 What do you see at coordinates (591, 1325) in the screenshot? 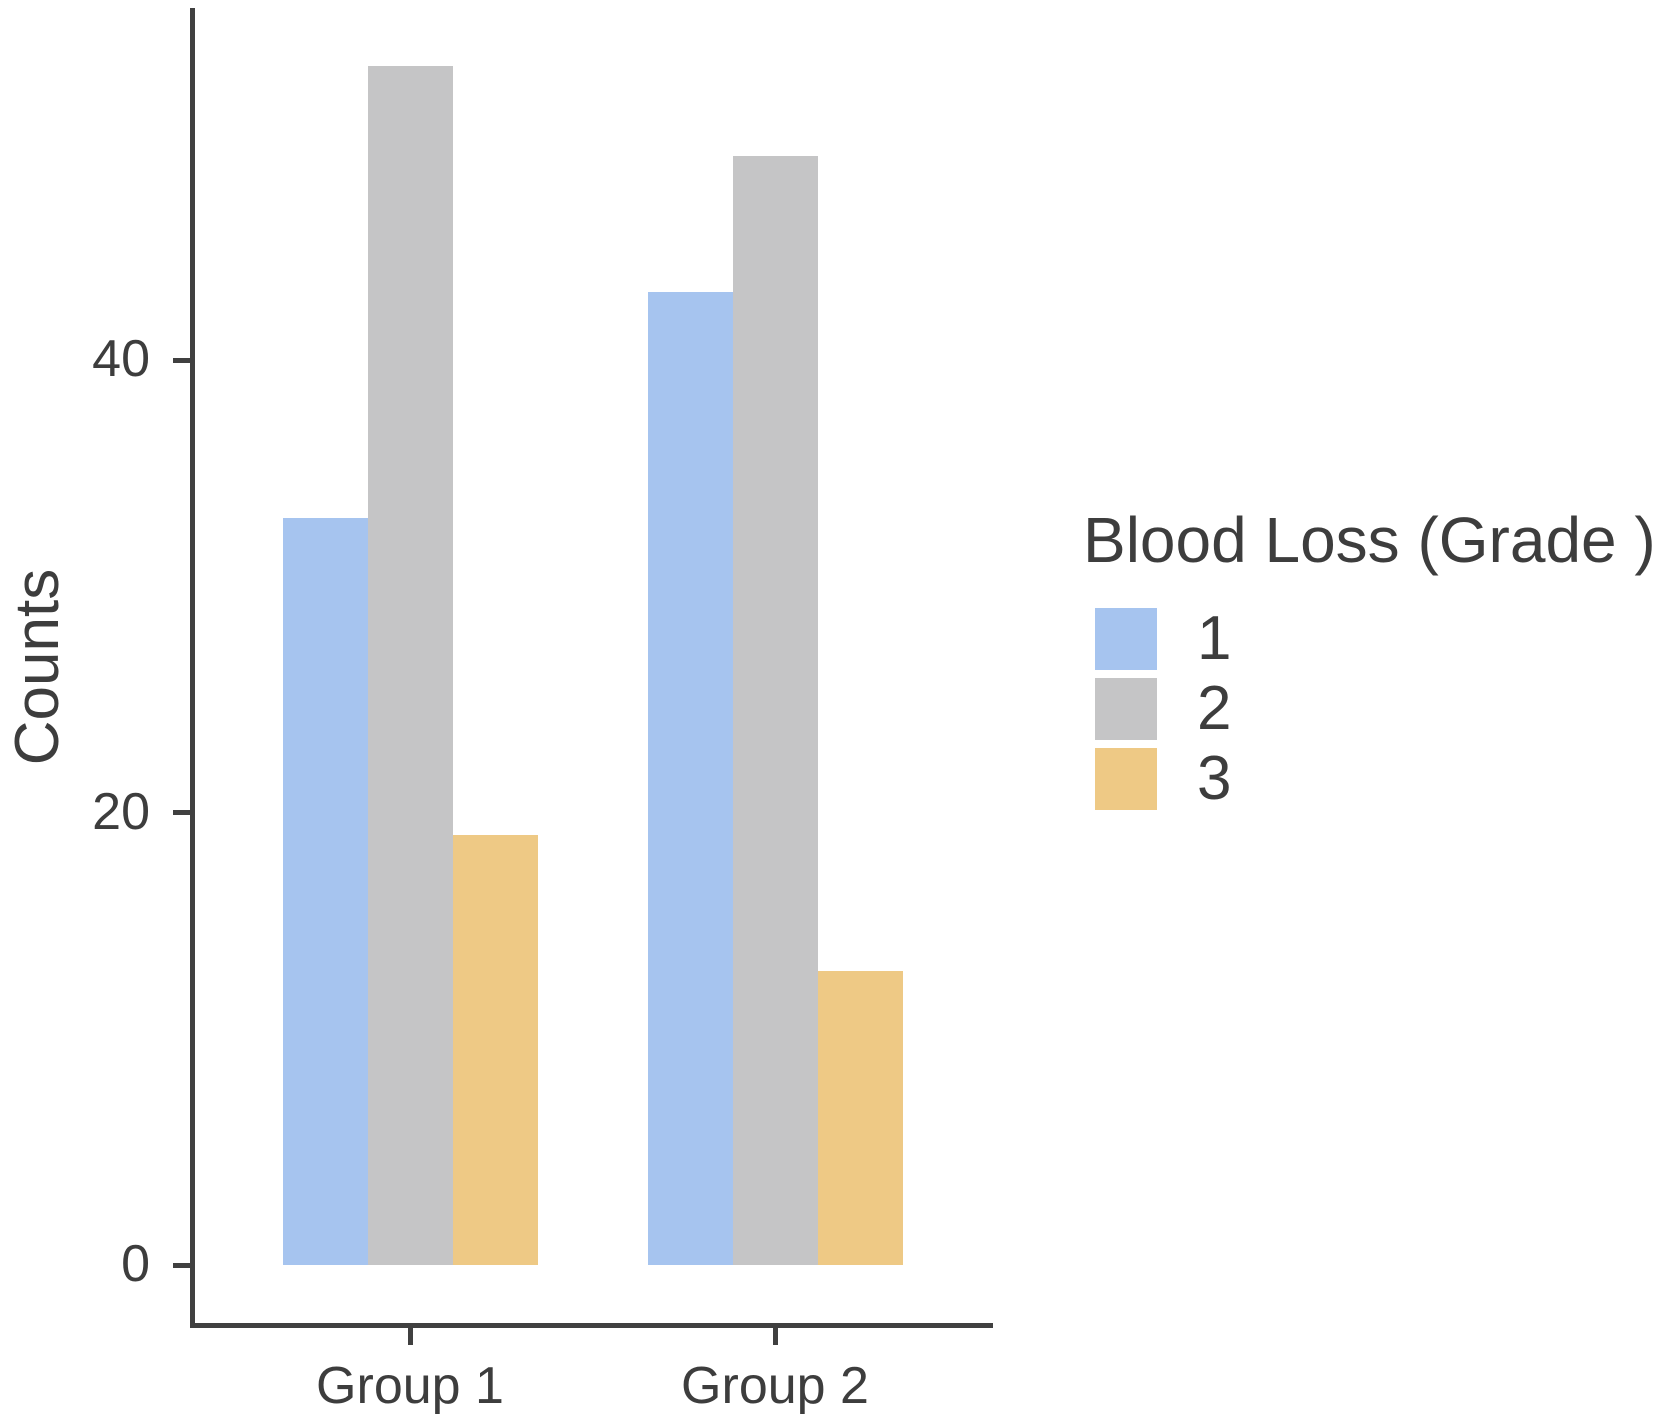
I see `x-axis-line` at bounding box center [591, 1325].